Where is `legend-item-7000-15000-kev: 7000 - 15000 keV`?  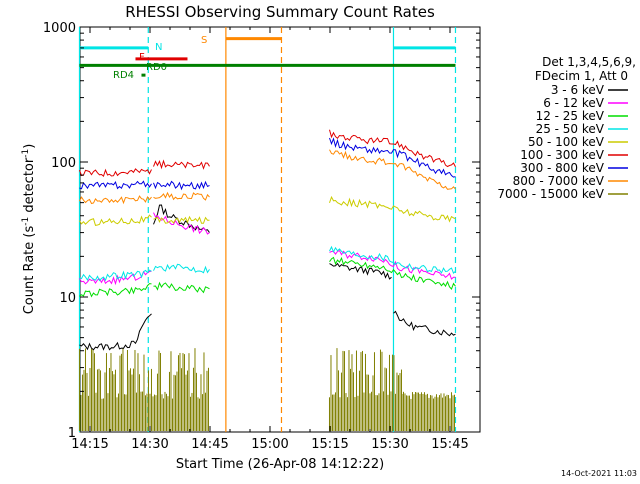 legend-item-7000-15000-kev: 7000 - 15000 keV is located at coordinates (562, 194).